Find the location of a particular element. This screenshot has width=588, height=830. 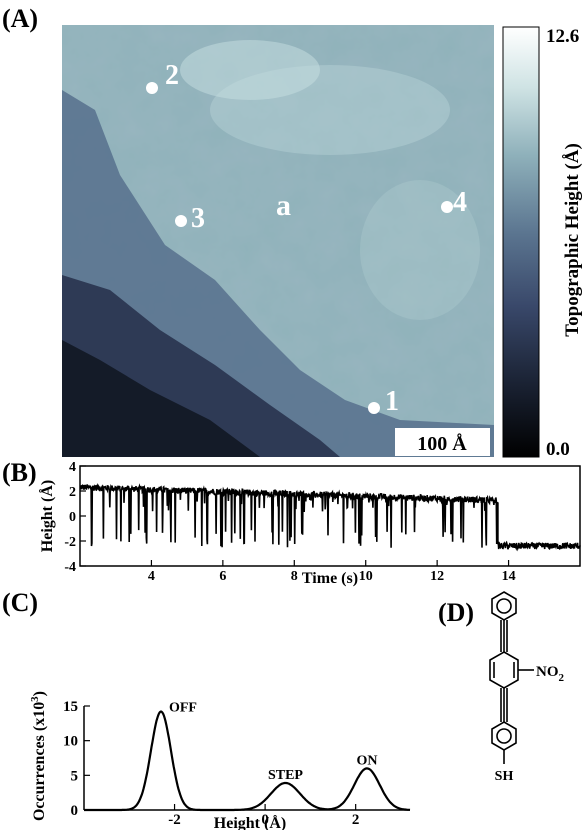

colorbar-label: Topographic Height (Å) is located at coordinates (572, 240).